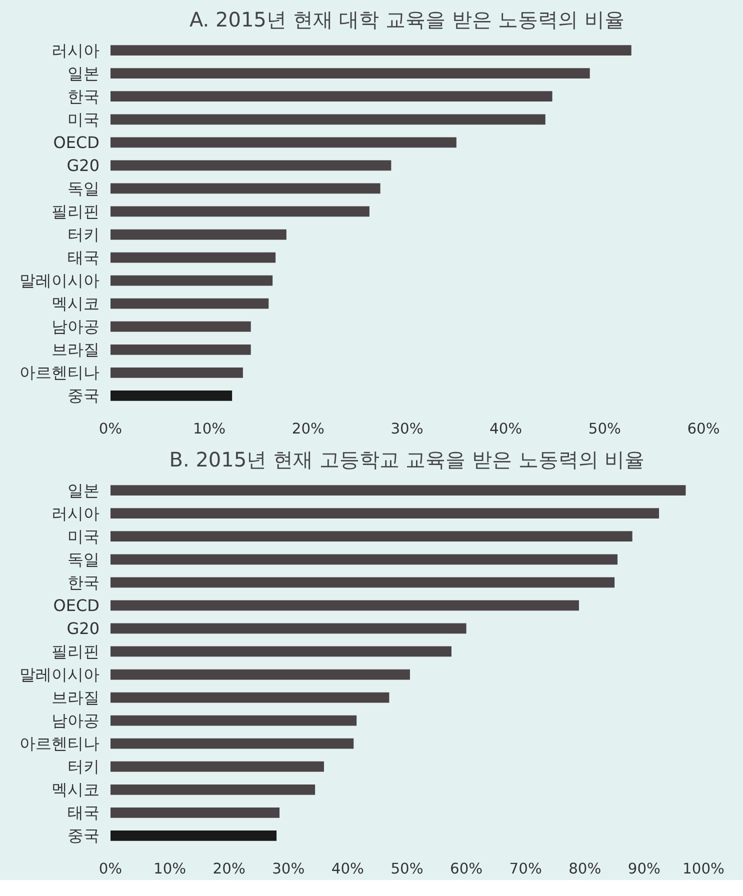 The width and height of the screenshot is (743, 896). Describe the element at coordinates (703, 869) in the screenshot. I see `x-tick-label: 100%` at that location.